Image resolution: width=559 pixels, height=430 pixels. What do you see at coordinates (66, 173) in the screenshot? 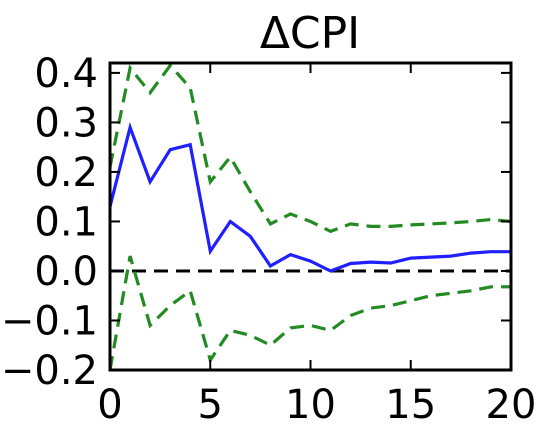
I see `y-tick-label: 0.2` at bounding box center [66, 173].